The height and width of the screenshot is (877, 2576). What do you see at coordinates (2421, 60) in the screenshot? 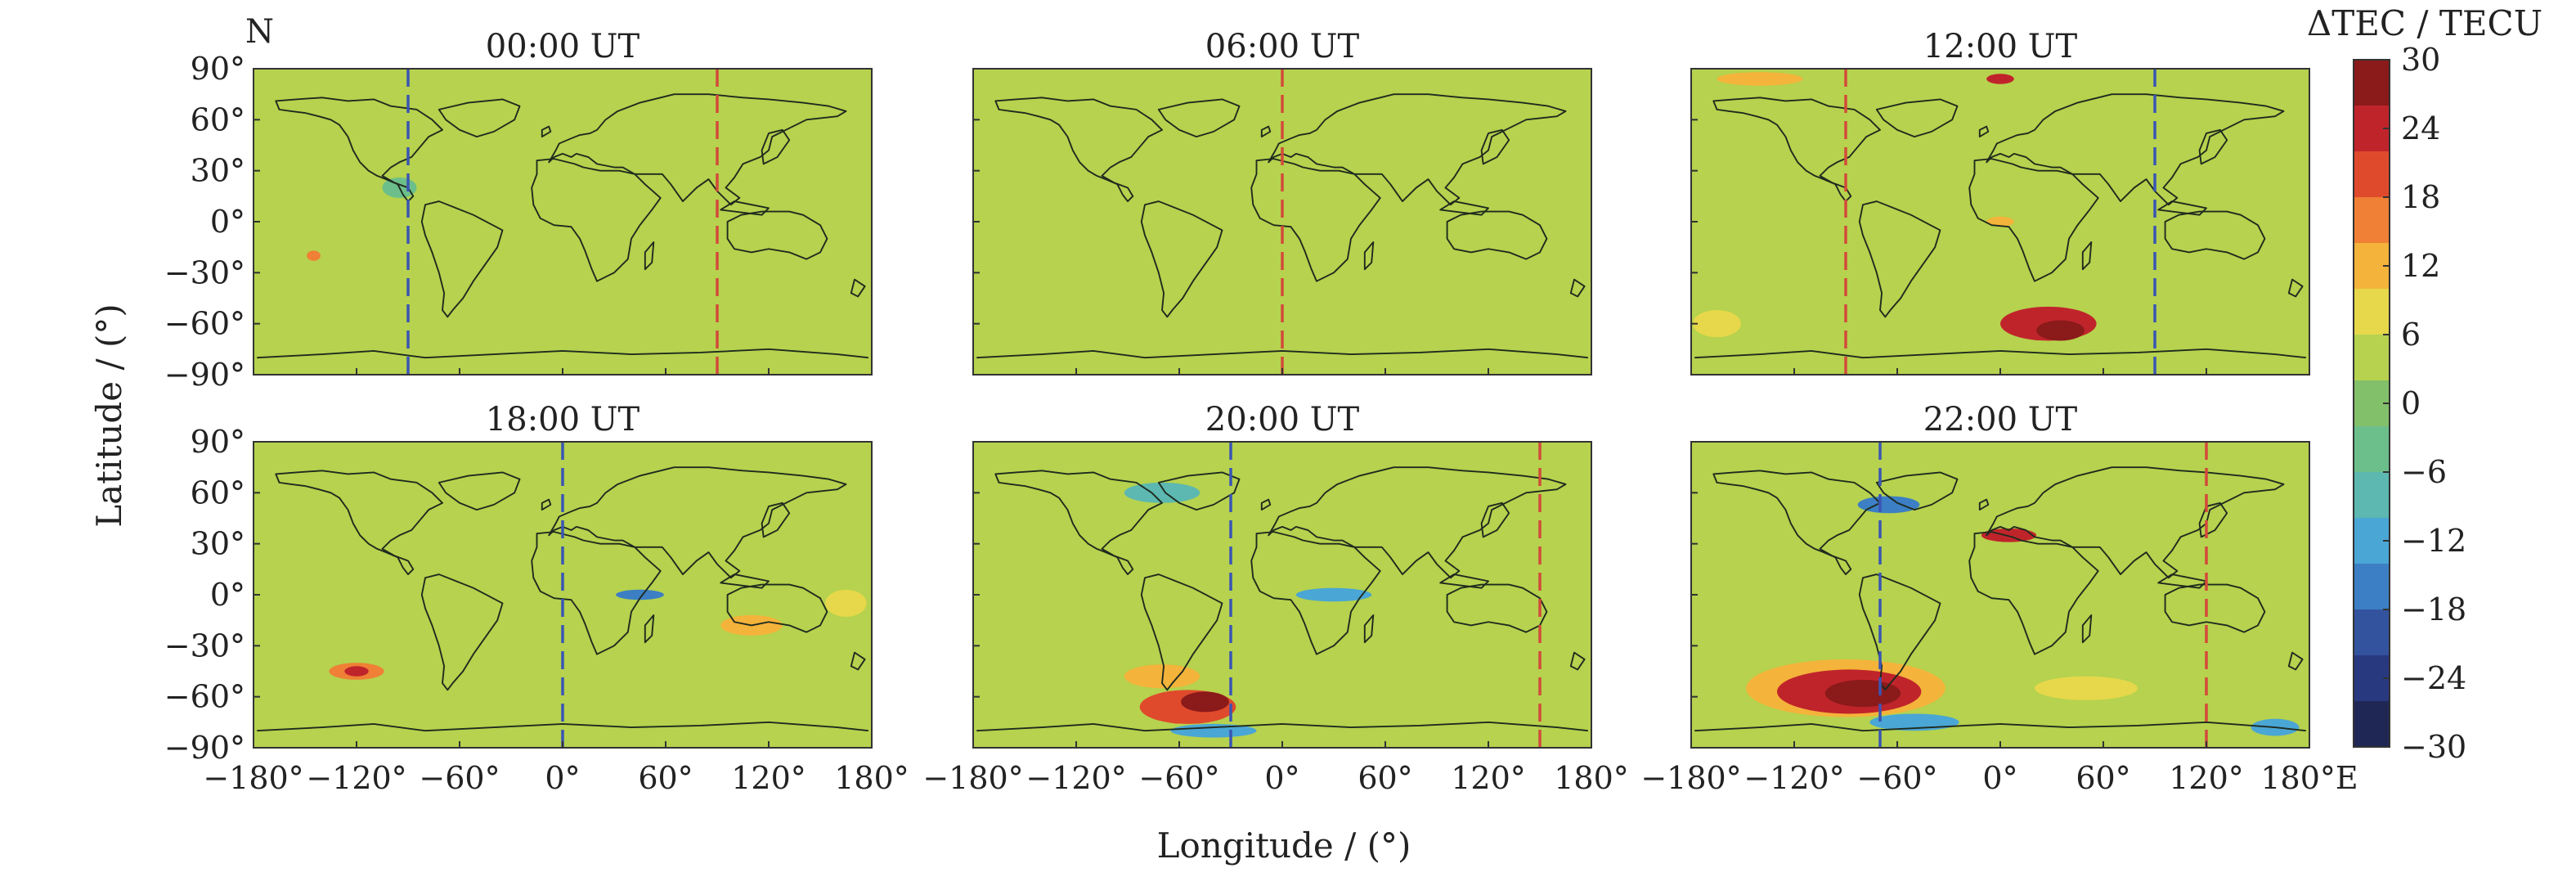
I see `colorbar-tick-label: 30` at bounding box center [2421, 60].